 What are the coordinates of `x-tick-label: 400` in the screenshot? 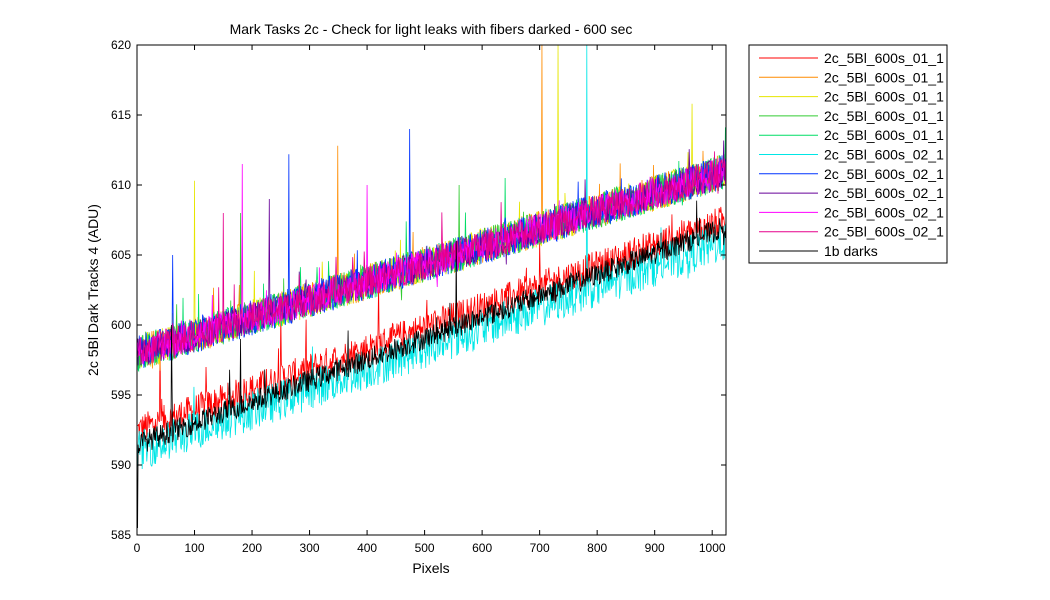 It's located at (367, 548).